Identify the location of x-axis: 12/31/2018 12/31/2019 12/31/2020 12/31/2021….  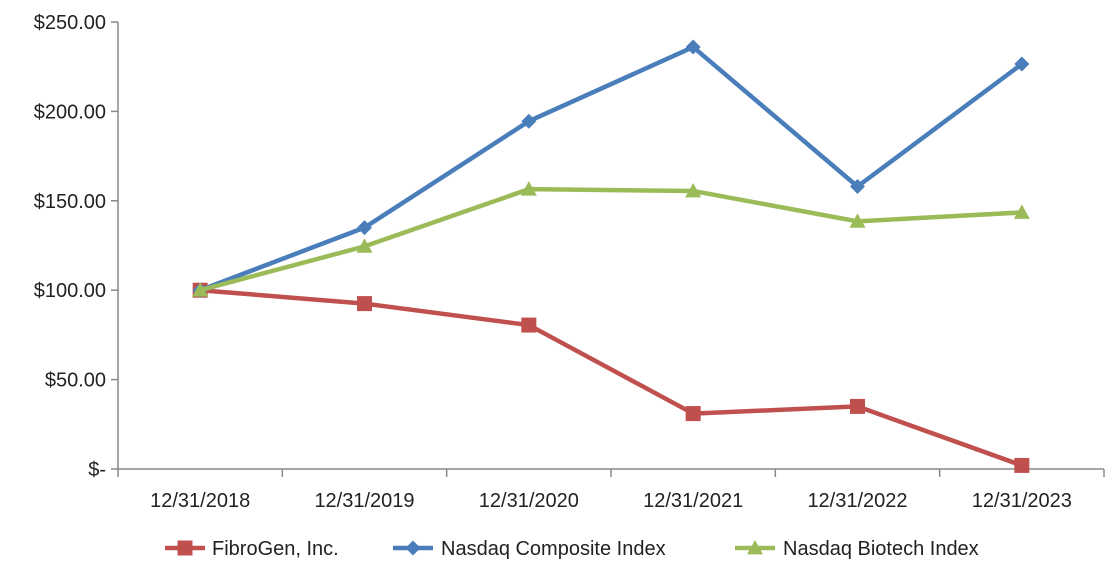
(611, 490).